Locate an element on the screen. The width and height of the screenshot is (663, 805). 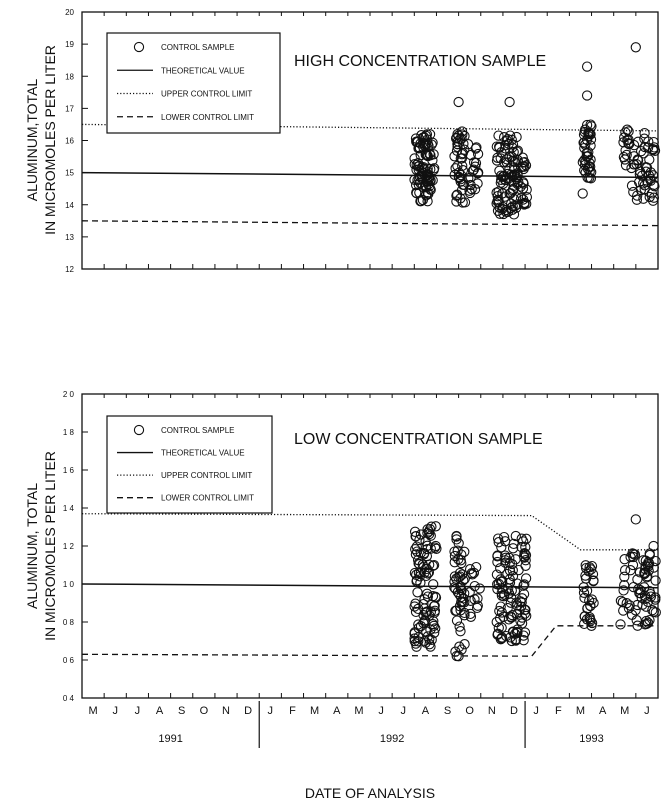
y-tick-label: 16 is located at coordinates (69, 141).